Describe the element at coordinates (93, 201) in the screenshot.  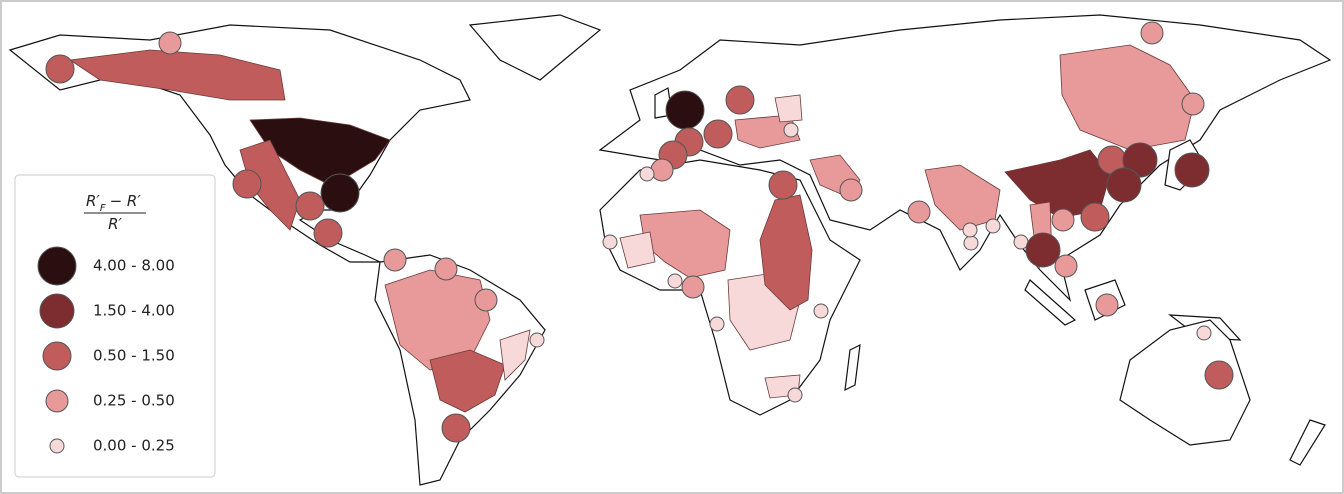
I see `numerator-base: R′` at that location.